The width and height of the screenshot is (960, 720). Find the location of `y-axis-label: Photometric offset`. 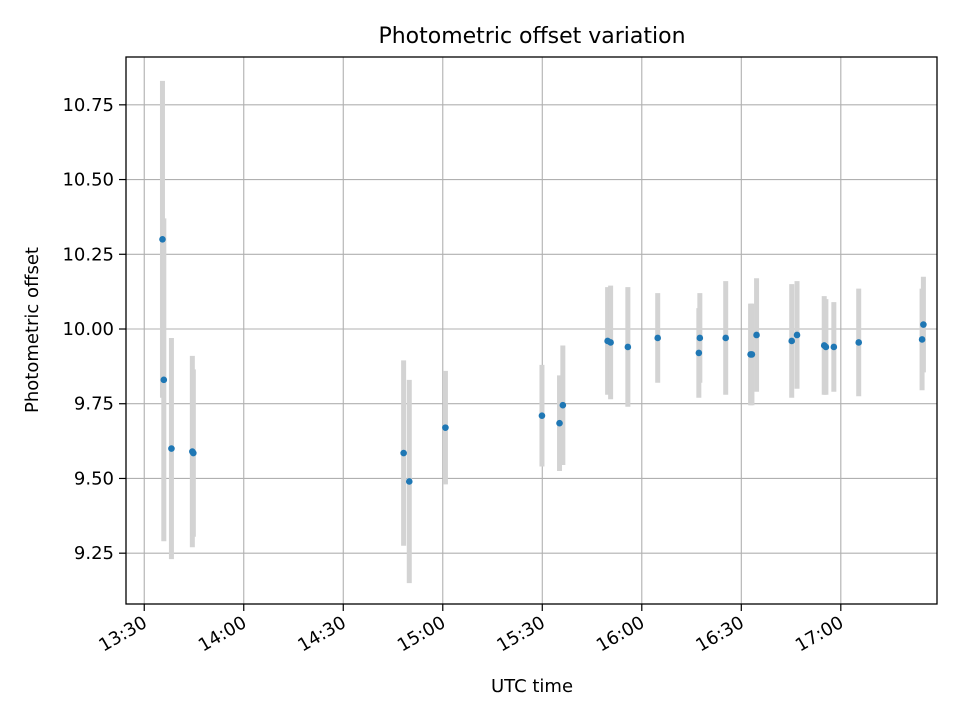

y-axis-label: Photometric offset is located at coordinates (32, 330).